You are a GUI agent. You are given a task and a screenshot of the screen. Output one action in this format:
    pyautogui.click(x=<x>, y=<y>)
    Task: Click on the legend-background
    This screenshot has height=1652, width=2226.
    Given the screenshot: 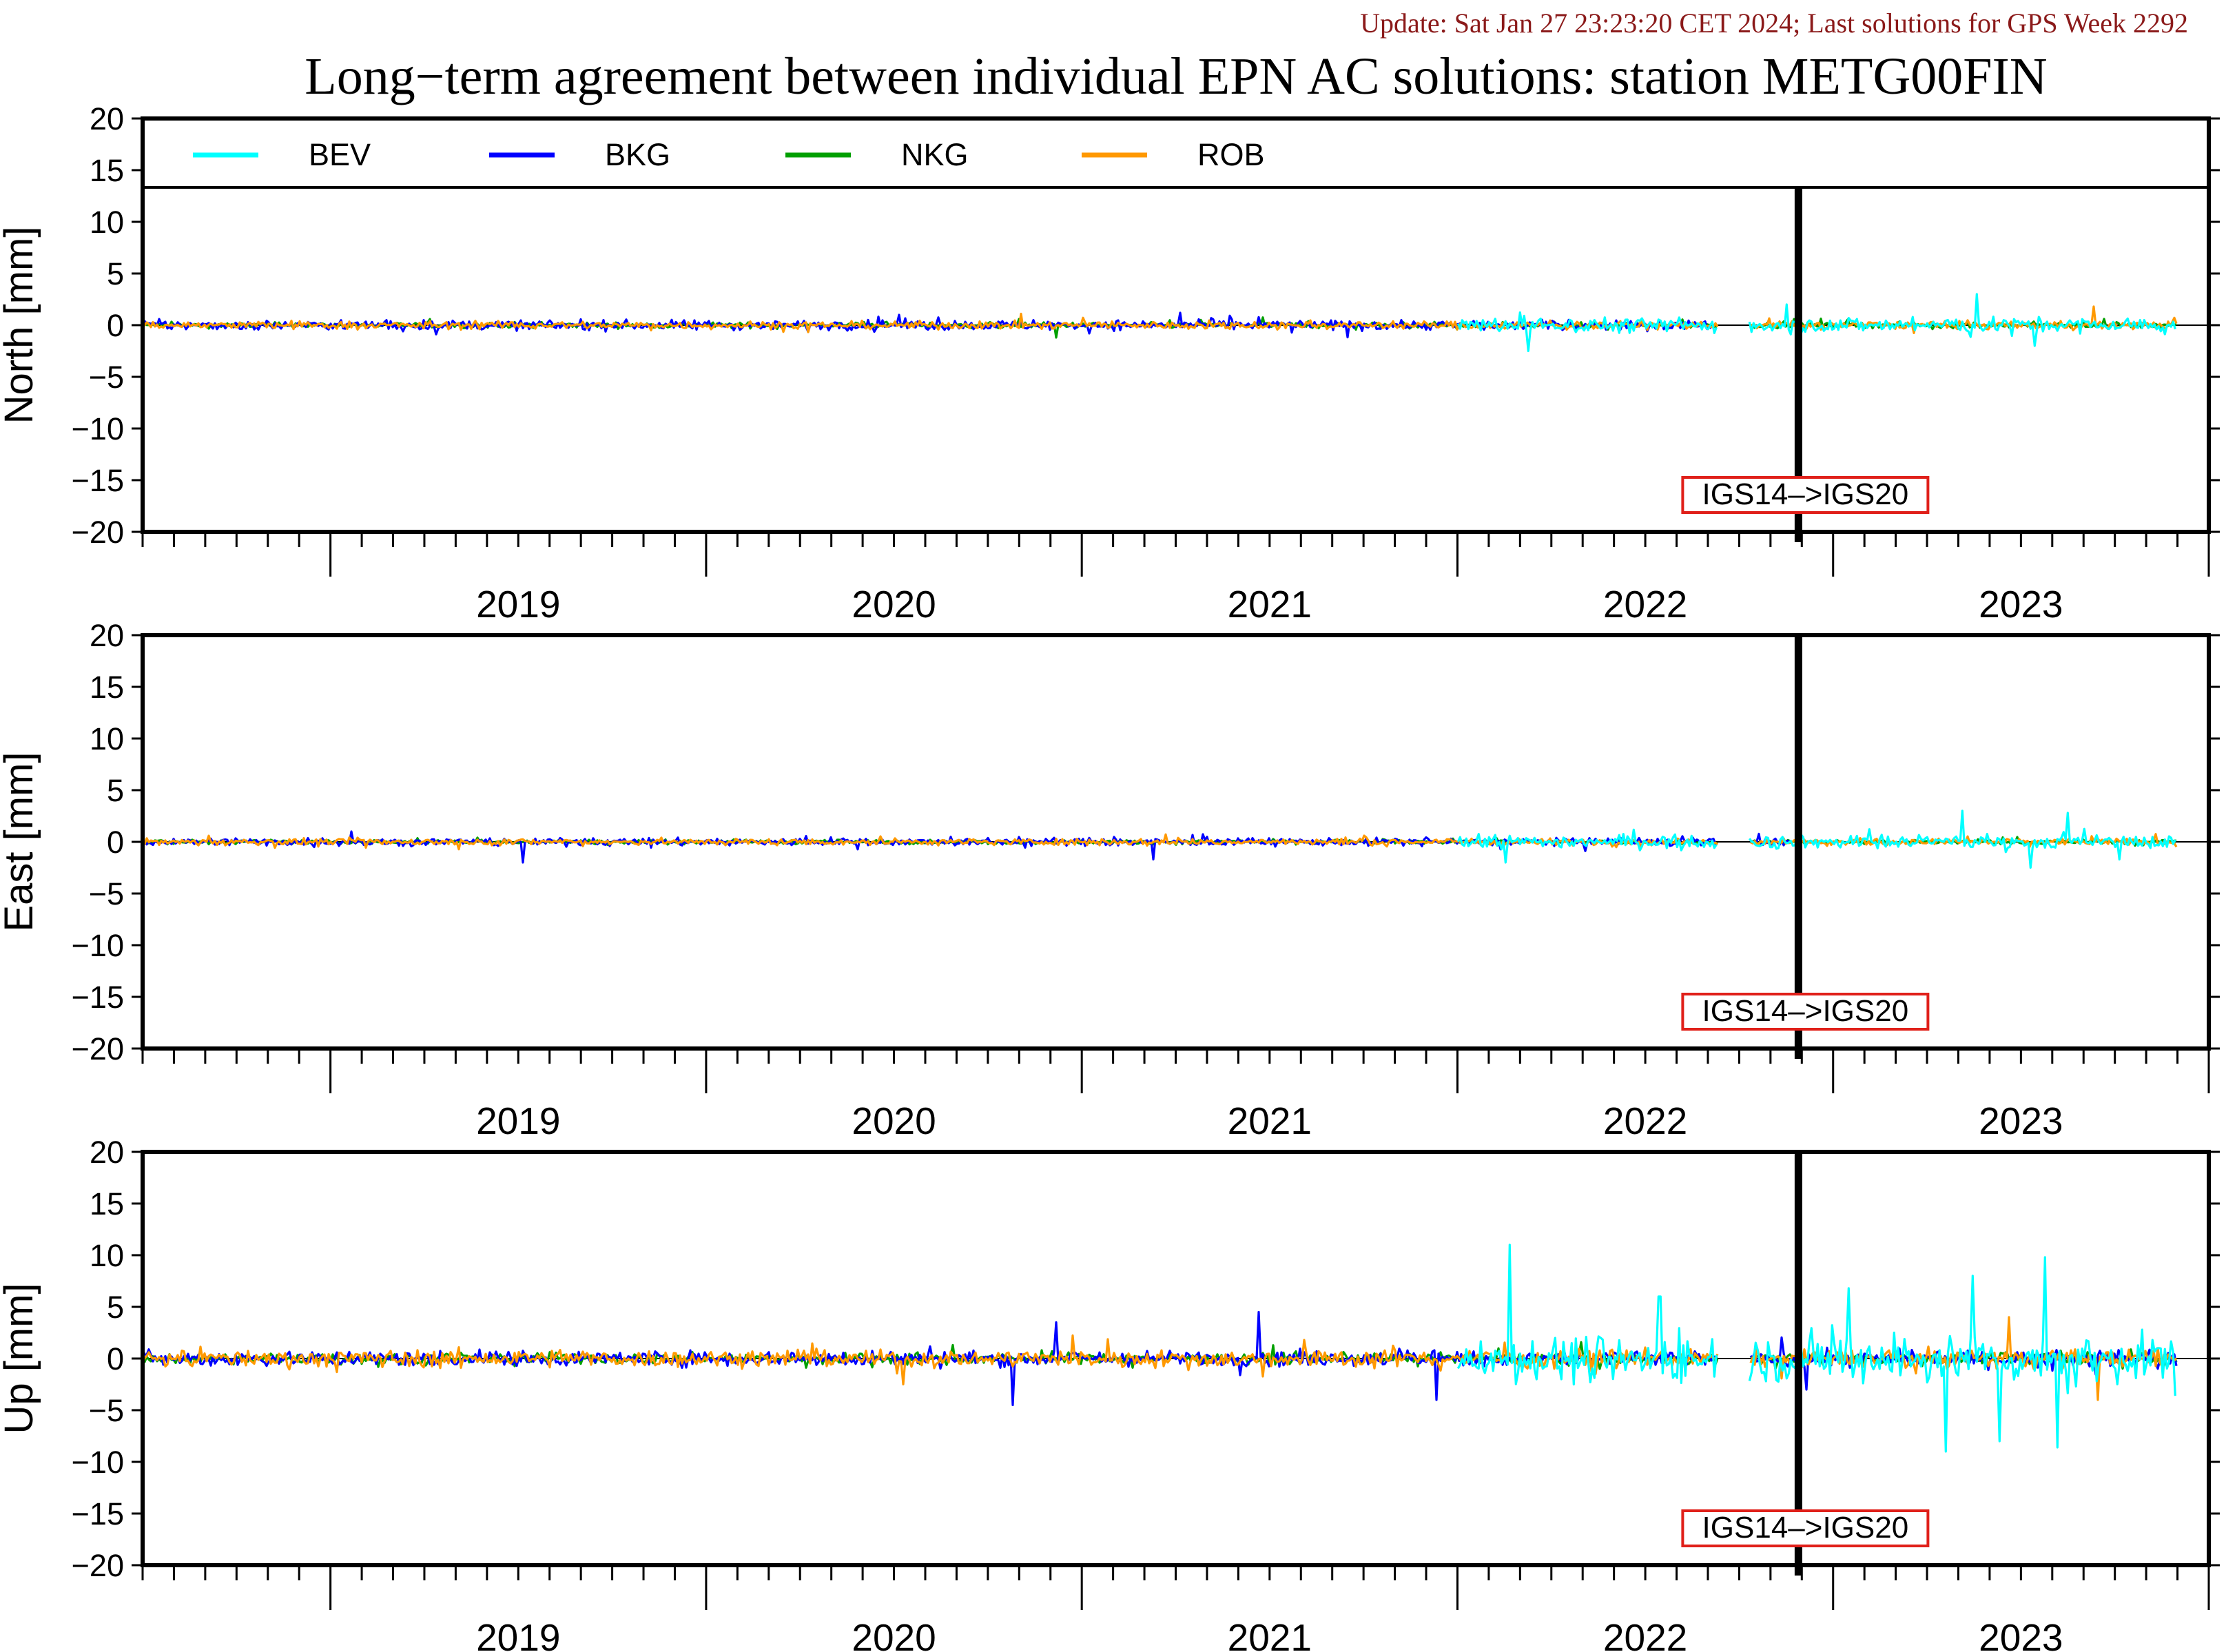 What is the action you would take?
    pyautogui.click(x=1176, y=153)
    